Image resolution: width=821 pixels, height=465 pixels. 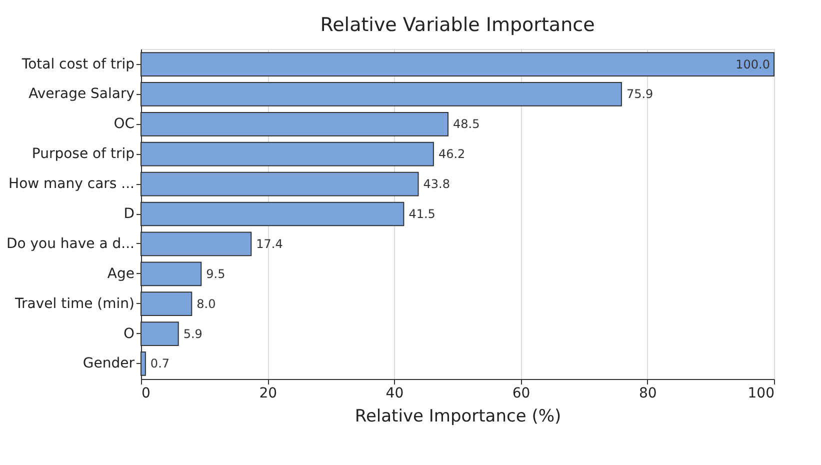 I want to click on y-tick-label: Travel time (min), so click(x=74, y=304).